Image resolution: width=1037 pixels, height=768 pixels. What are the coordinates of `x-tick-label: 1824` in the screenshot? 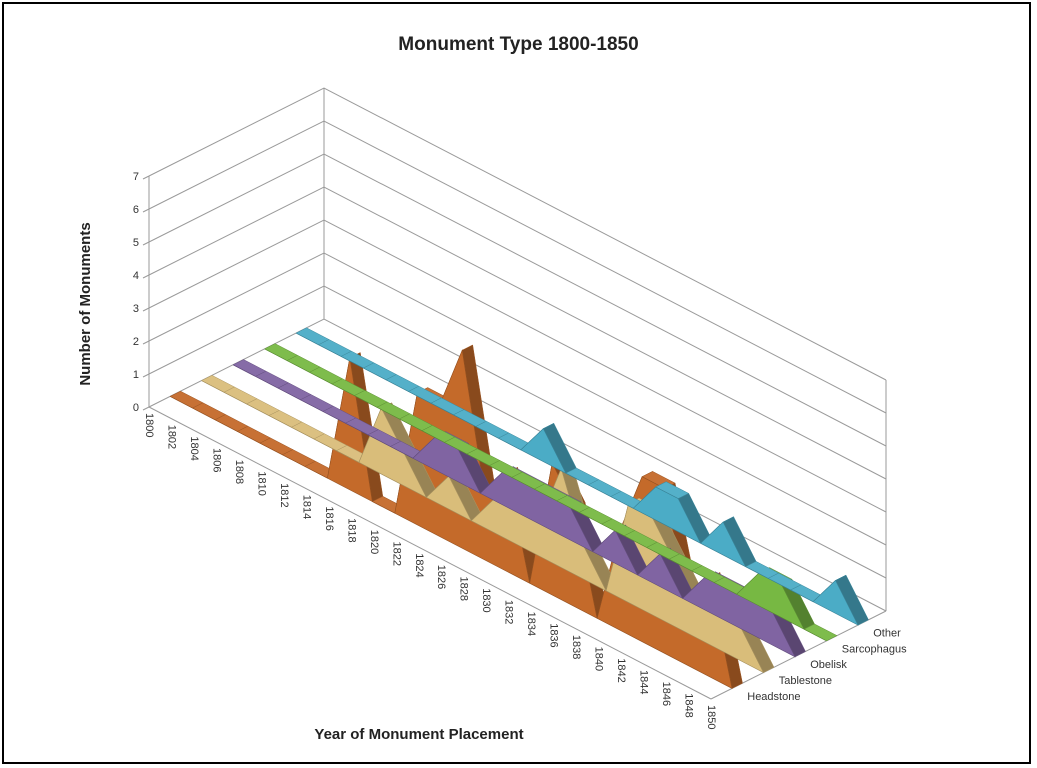 It's located at (419, 565).